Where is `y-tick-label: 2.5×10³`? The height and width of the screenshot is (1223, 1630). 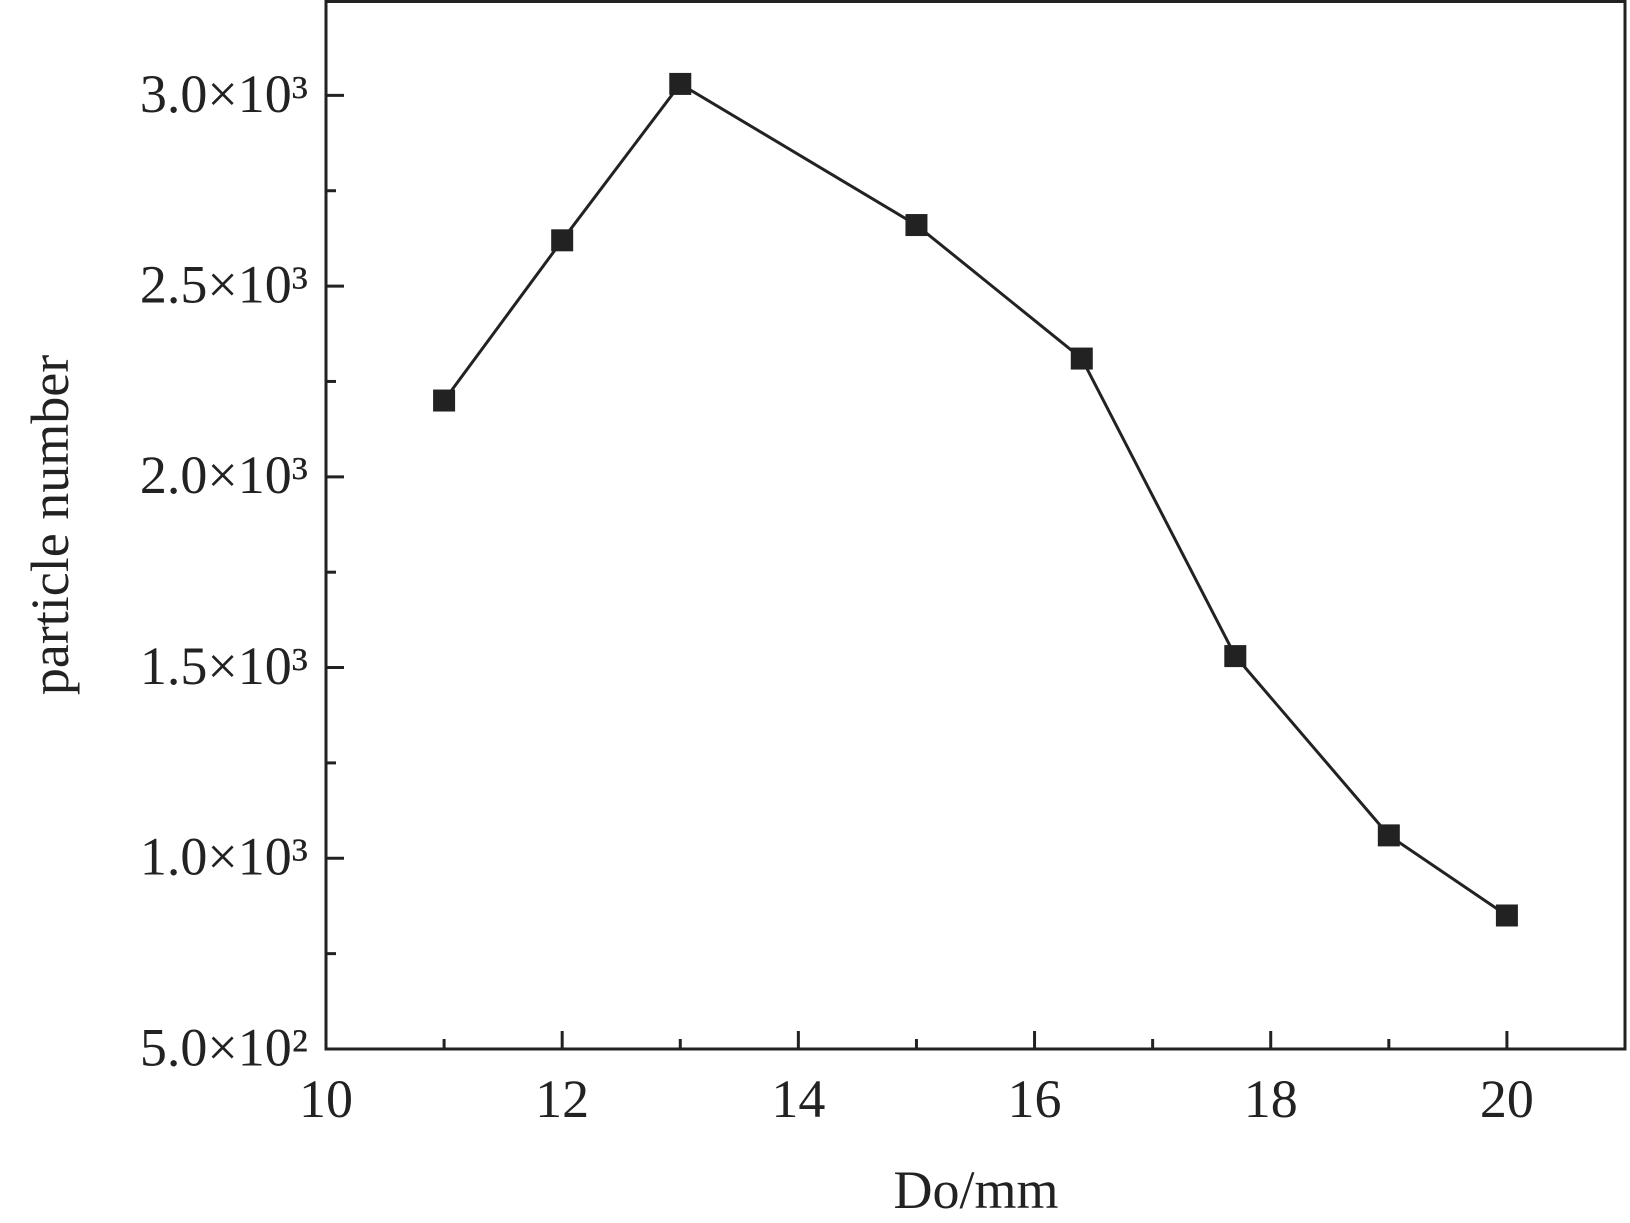
y-tick-label: 2.5×10³ is located at coordinates (224, 284).